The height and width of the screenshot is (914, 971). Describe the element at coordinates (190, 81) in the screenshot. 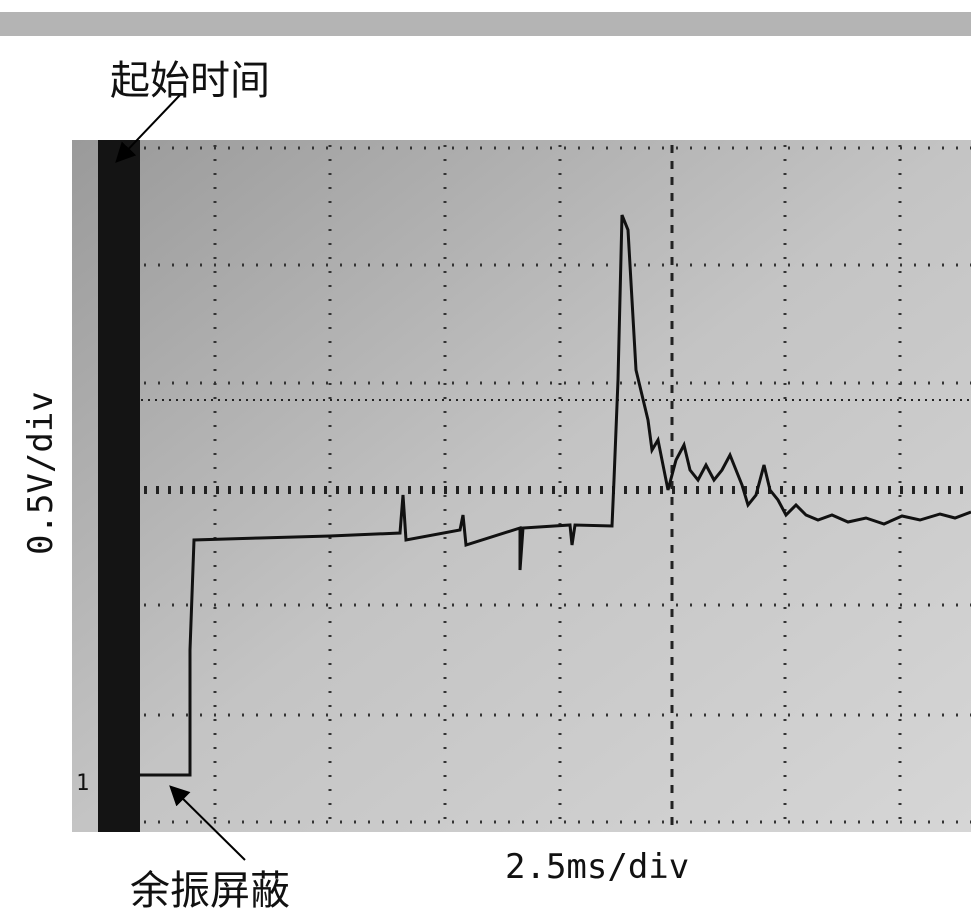

I see `start-time-label: 起始时间` at that location.